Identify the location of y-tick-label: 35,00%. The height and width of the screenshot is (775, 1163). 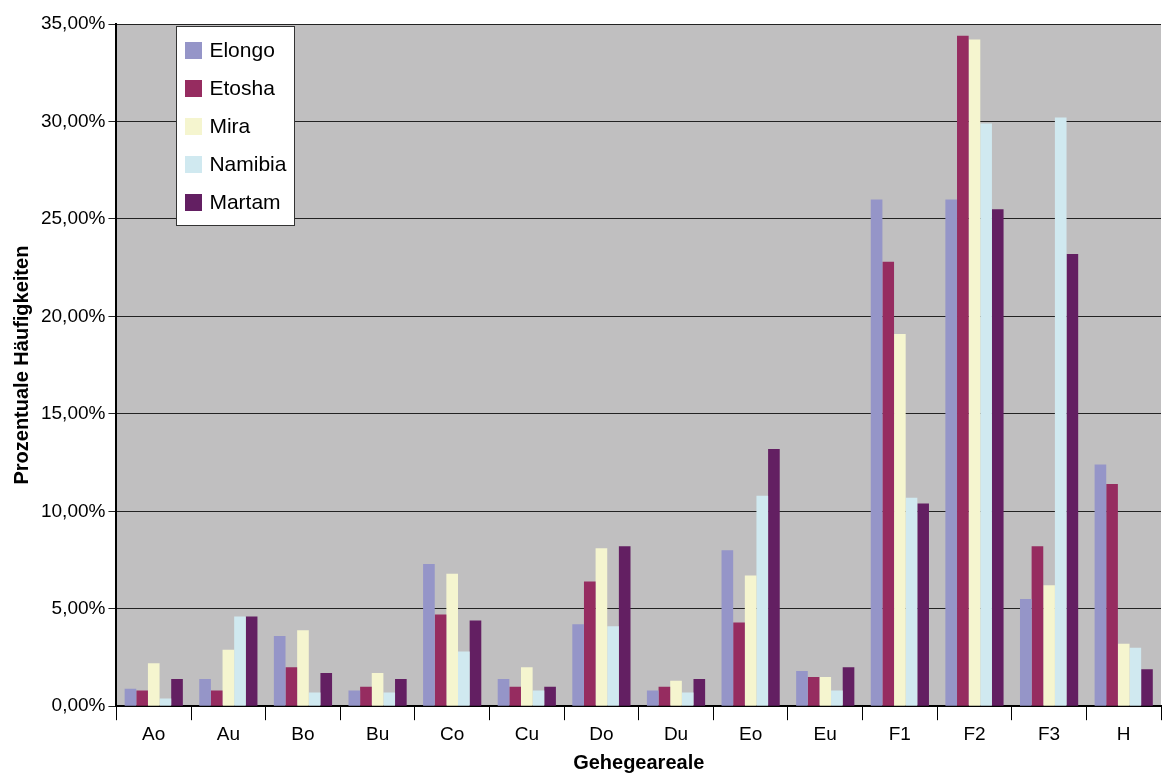
(73, 23).